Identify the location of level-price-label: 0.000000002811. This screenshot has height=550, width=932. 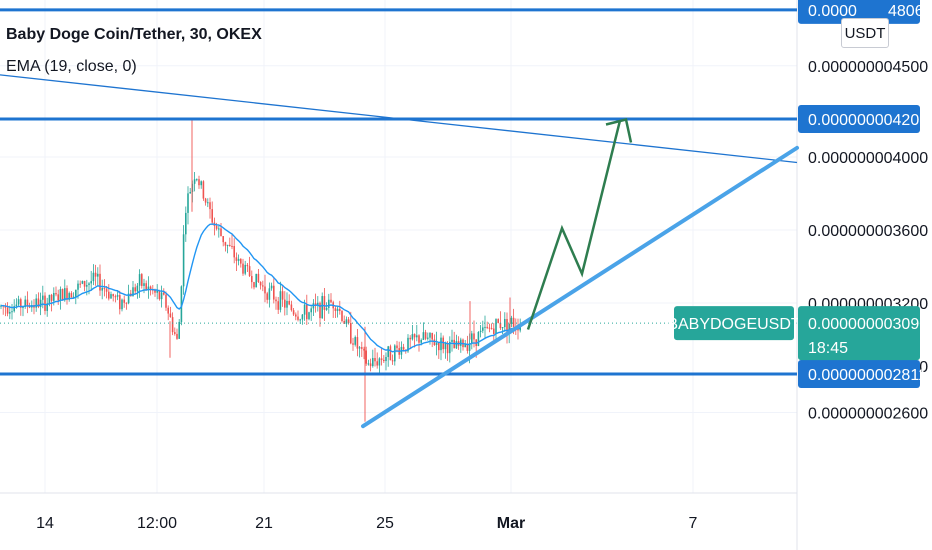
(867, 375).